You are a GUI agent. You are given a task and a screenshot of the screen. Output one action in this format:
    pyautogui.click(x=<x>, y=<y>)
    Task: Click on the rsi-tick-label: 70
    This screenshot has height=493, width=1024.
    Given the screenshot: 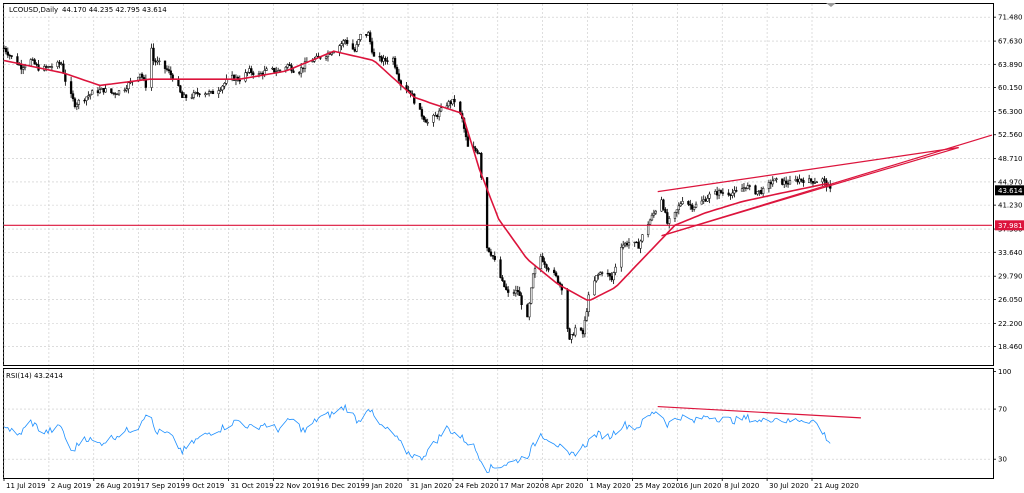 What is the action you would take?
    pyautogui.click(x=1002, y=410)
    